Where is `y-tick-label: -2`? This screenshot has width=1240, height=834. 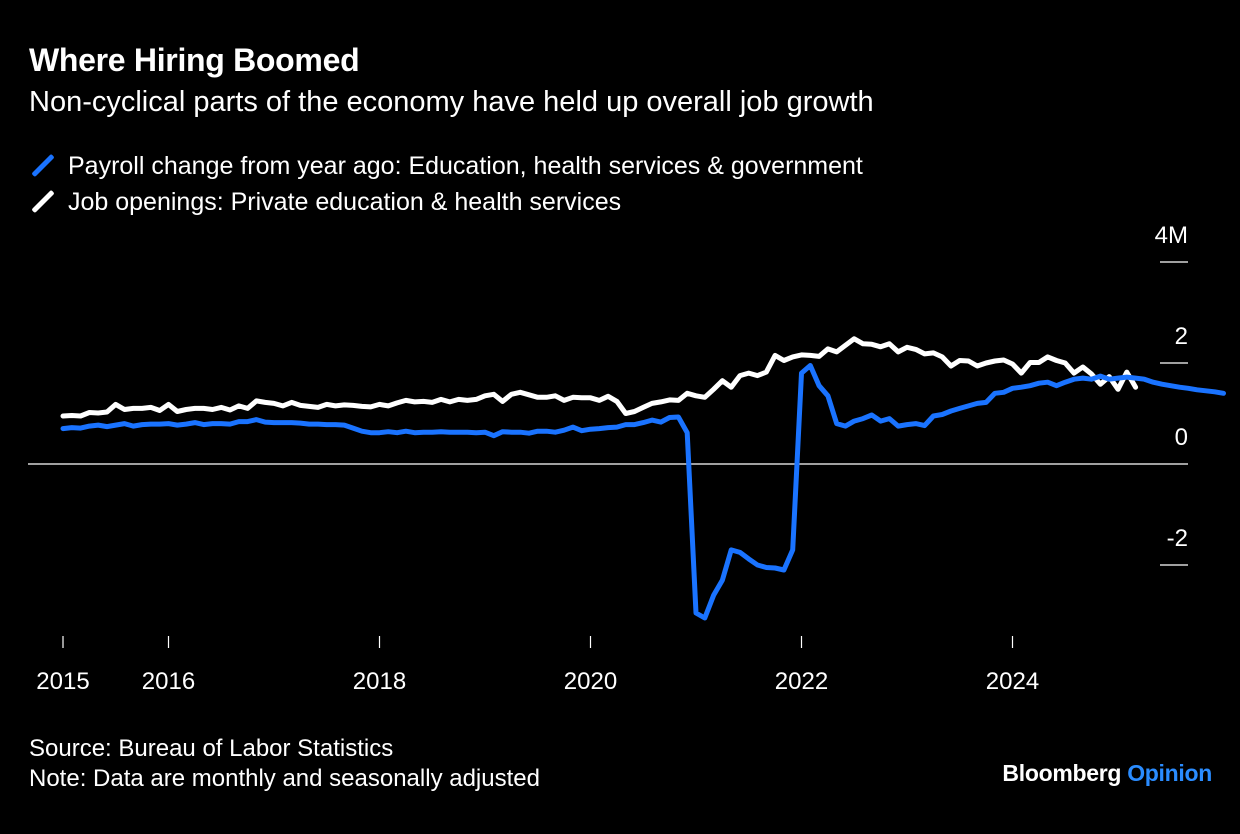 y-tick-label: -2 is located at coordinates (1177, 538).